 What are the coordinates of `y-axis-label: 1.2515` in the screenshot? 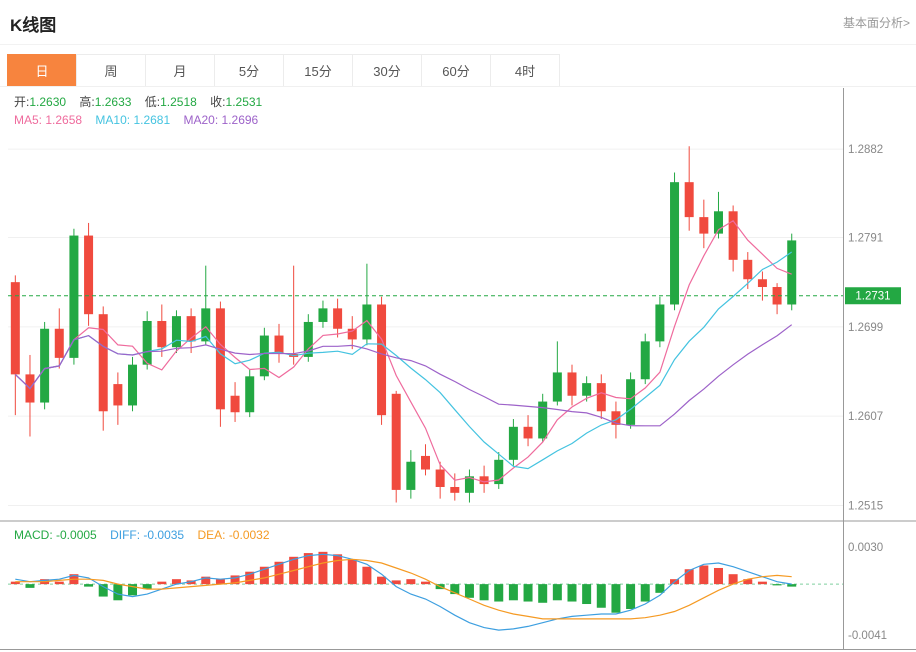 It's located at (865, 506).